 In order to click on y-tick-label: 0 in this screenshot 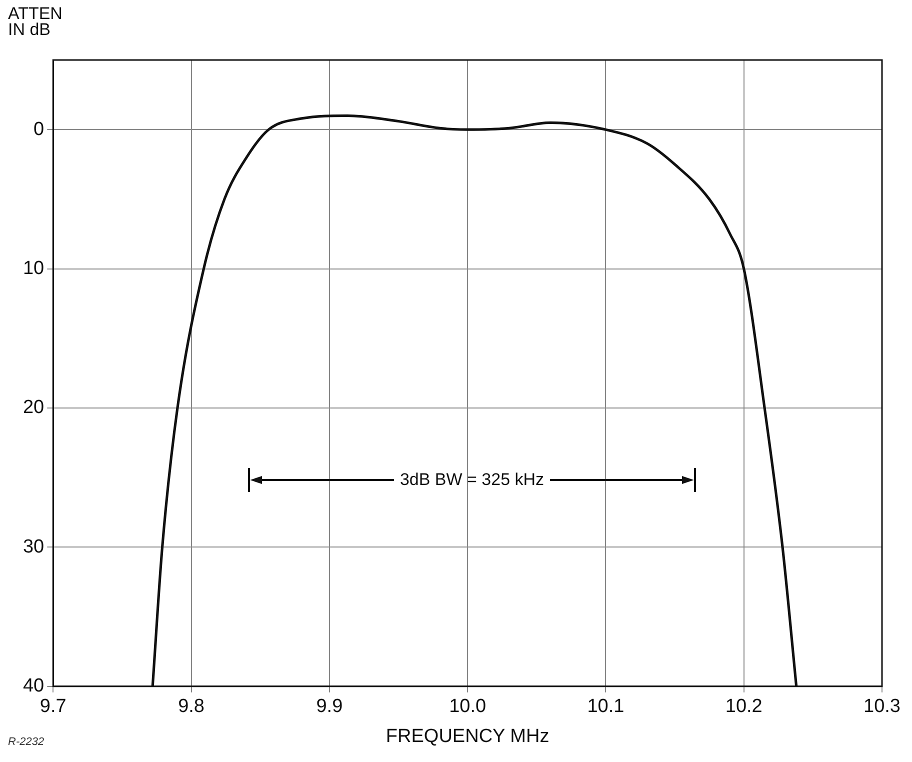, I will do `click(39, 129)`.